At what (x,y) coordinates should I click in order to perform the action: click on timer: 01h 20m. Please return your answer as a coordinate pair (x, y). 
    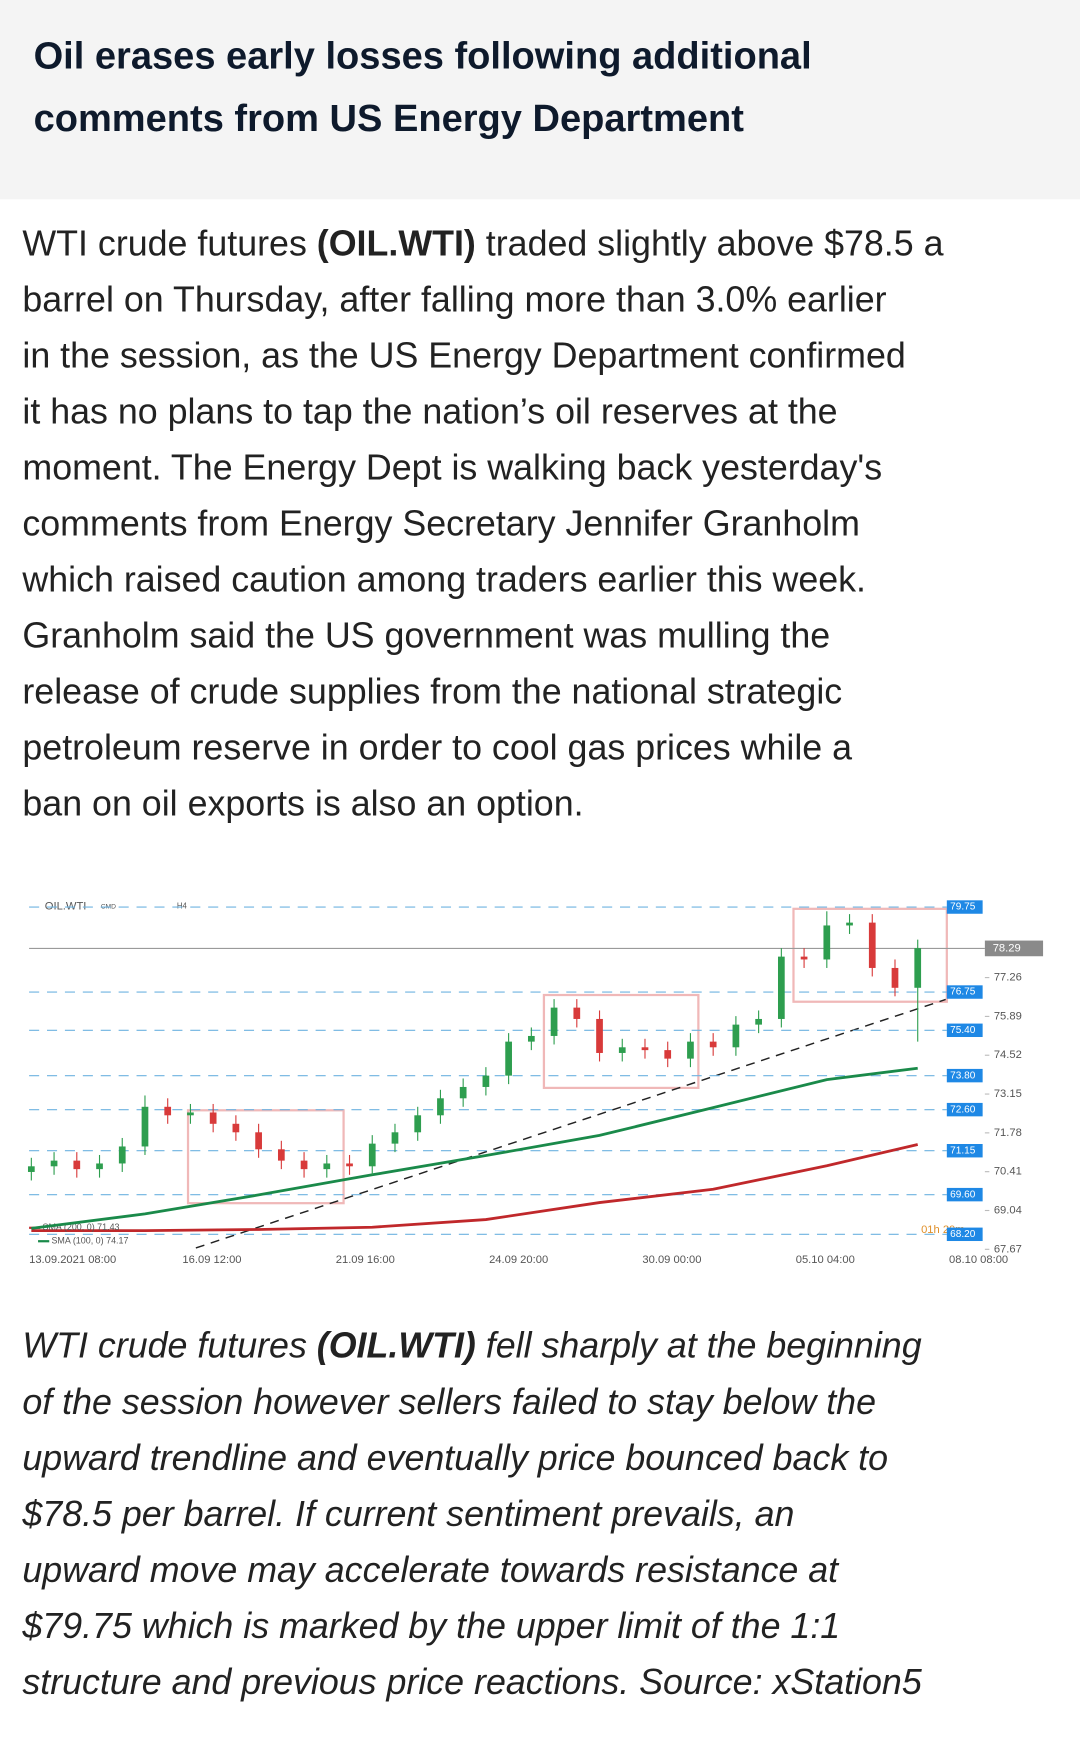
    Looking at the image, I should click on (943, 1230).